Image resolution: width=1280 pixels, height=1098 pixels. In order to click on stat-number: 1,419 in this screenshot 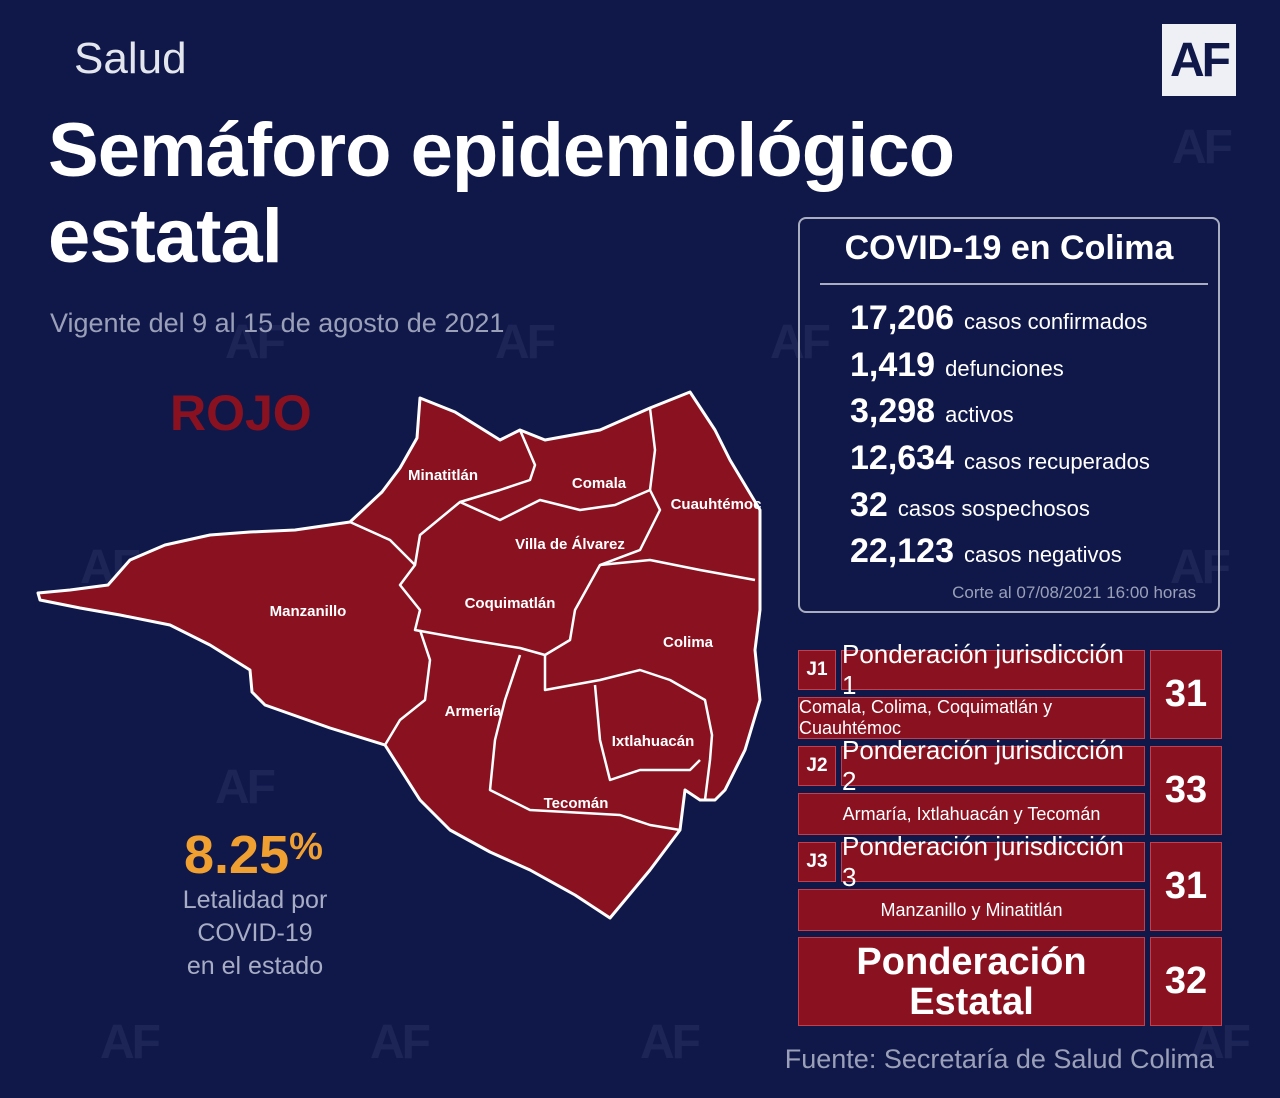, I will do `click(893, 365)`.